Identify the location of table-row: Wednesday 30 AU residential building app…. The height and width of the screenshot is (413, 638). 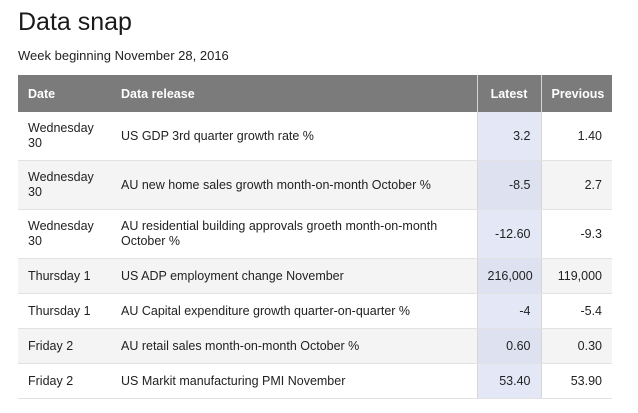
(315, 234).